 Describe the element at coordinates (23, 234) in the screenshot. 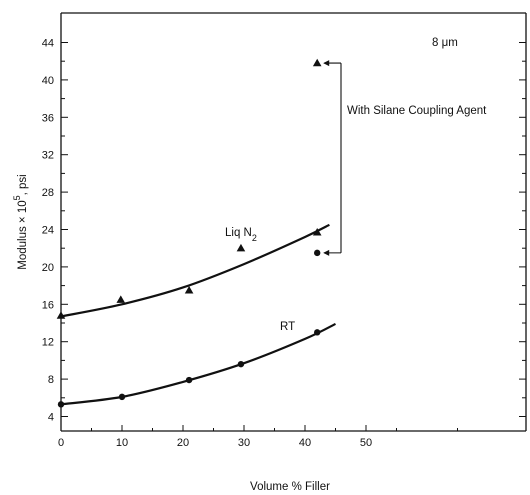

I see `y-axis-title-main: Modulus × 10` at that location.